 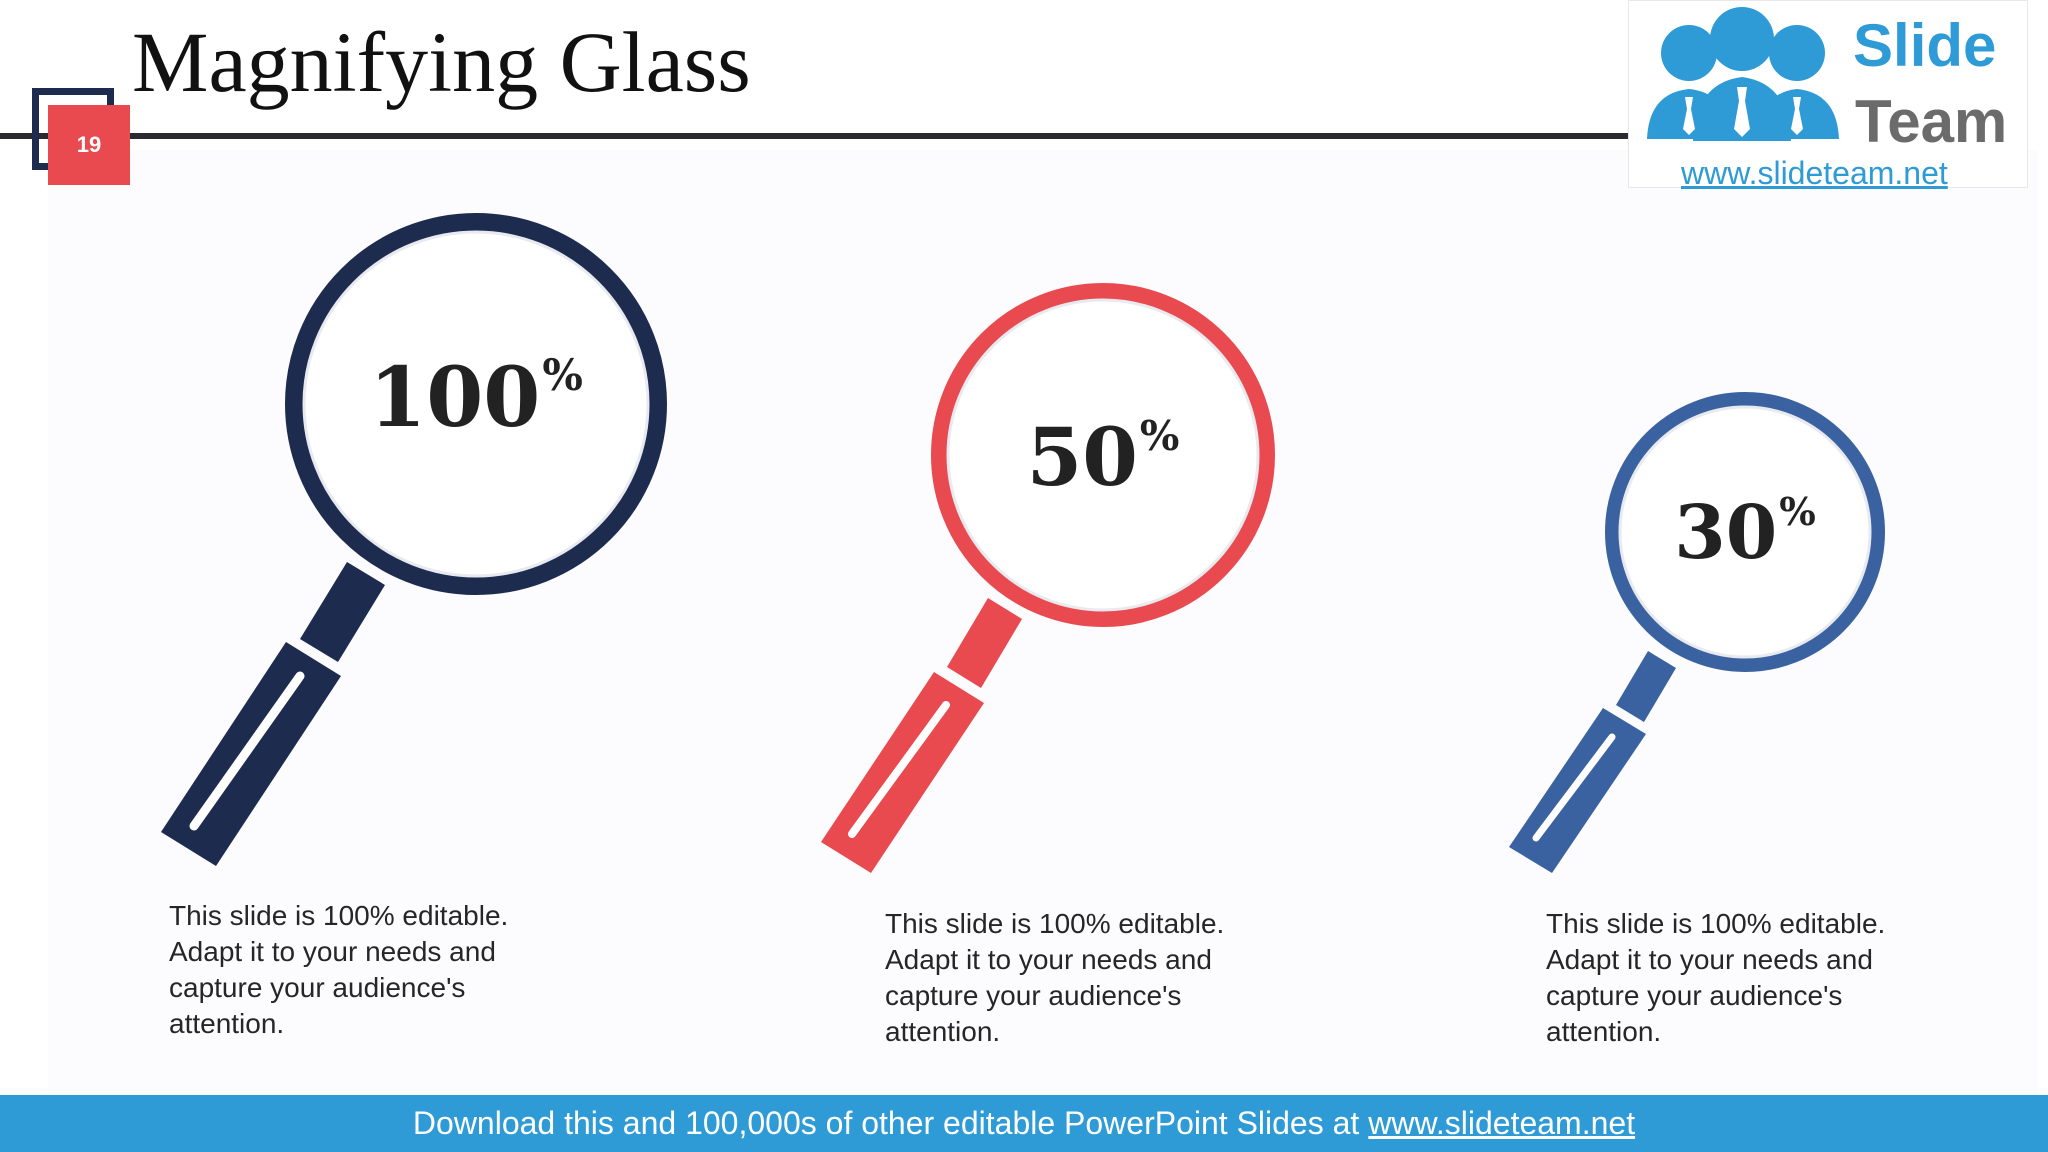 I want to click on percent-value: 30, so click(x=1726, y=533).